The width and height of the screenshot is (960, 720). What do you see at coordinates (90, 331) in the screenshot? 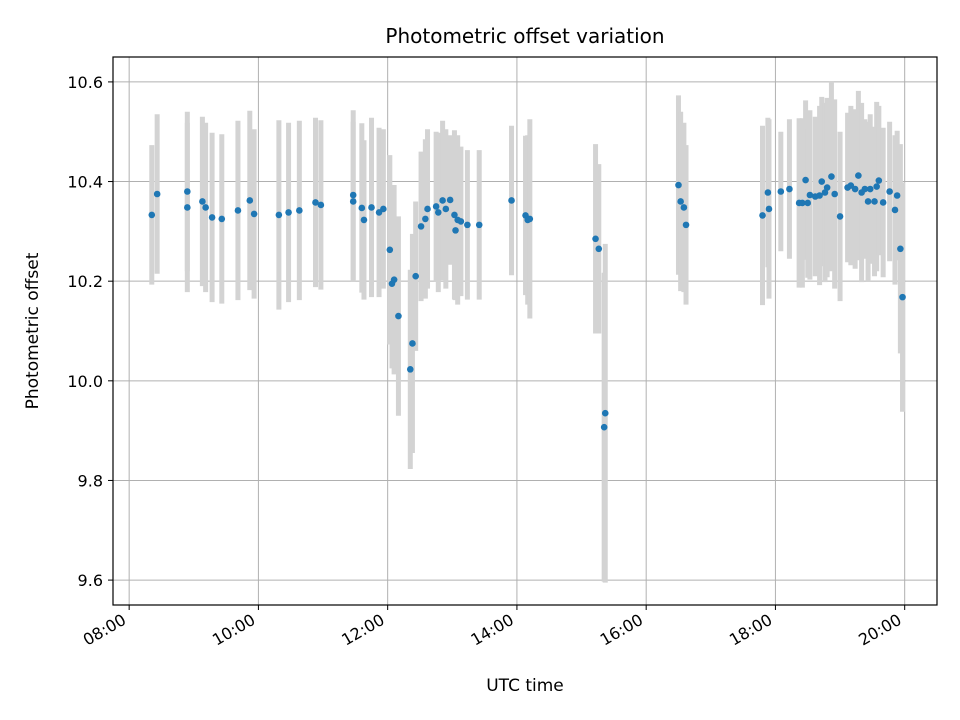
I see `y-axis: 9.6 9.8 10.0 10.2 10.4 10.6` at bounding box center [90, 331].